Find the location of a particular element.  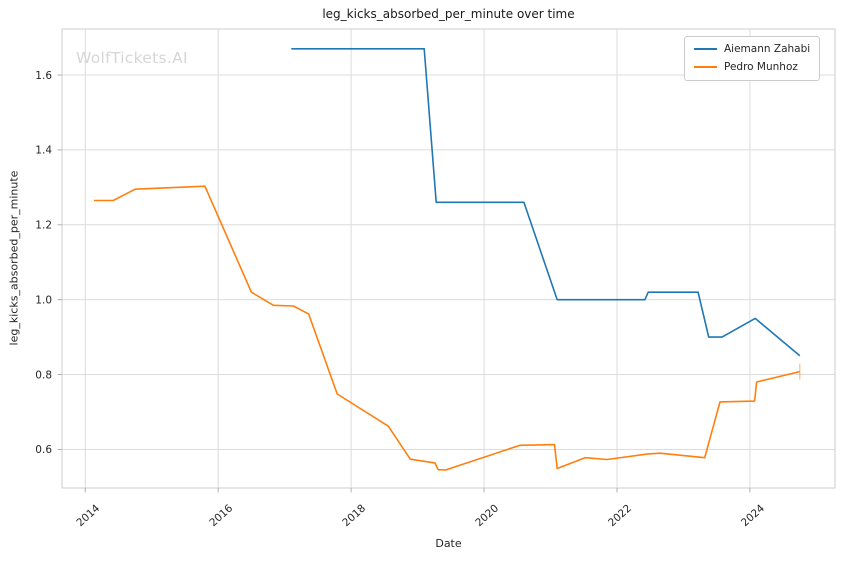

y-axis-label: leg_kicks_absorbed_per_minute is located at coordinates (14, 258).